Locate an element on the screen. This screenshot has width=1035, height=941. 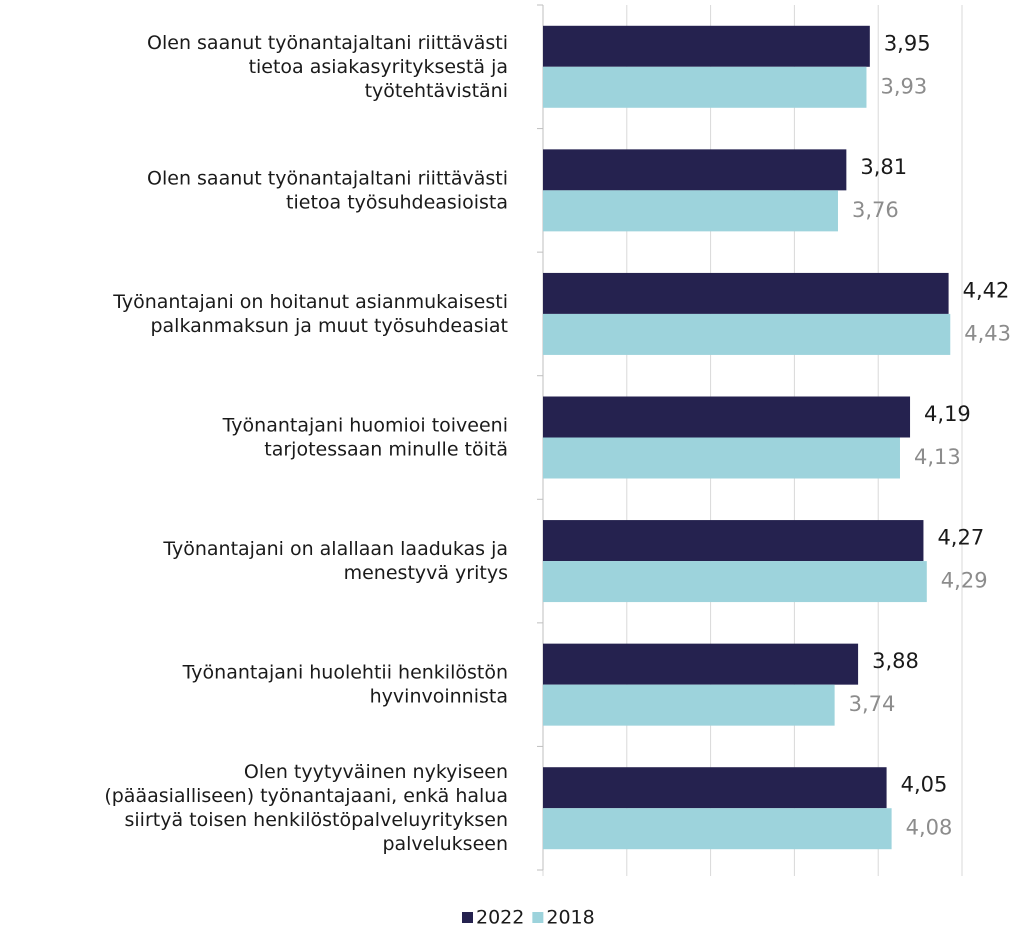
value-label: 4,43 is located at coordinates (987, 333).